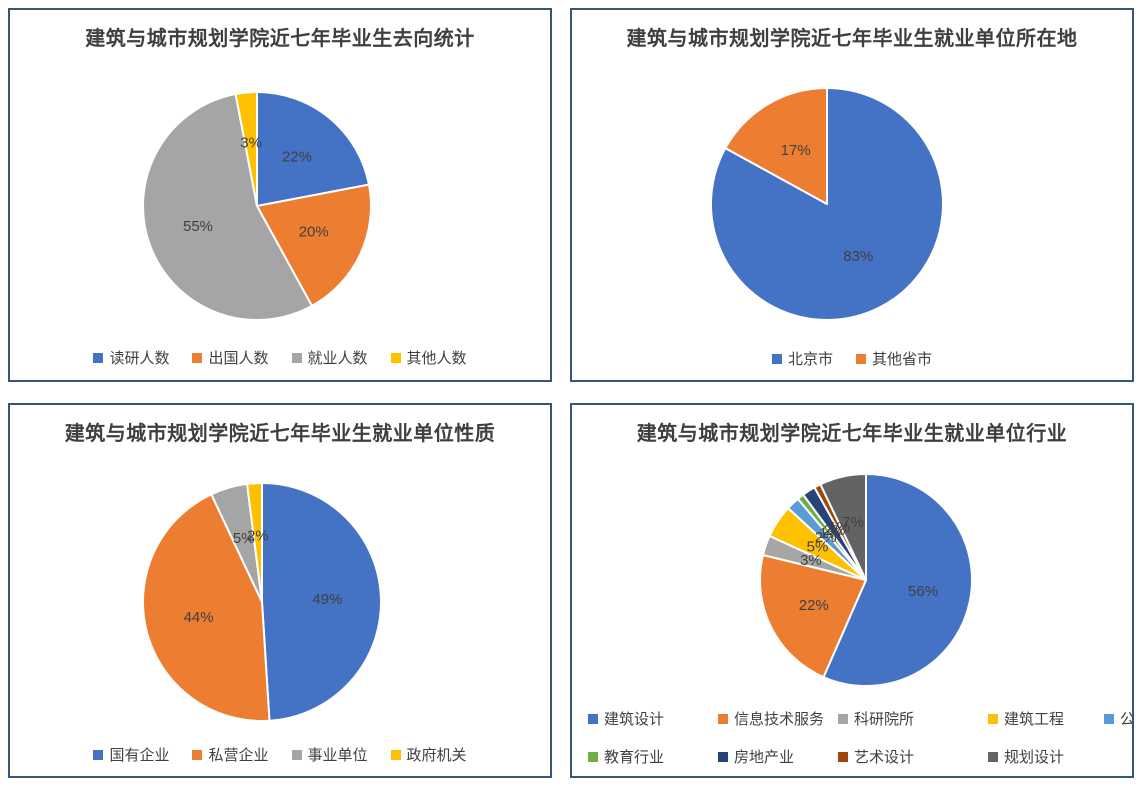 The width and height of the screenshot is (1148, 788). Describe the element at coordinates (238, 358) in the screenshot. I see `legend-label: 出国人数` at that location.